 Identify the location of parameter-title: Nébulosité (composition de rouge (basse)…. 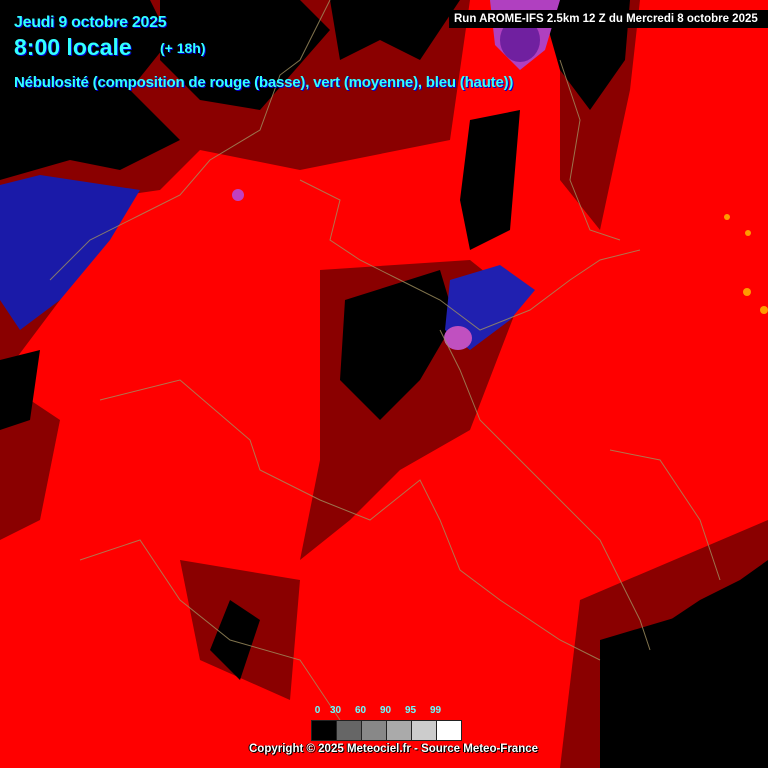
(264, 82).